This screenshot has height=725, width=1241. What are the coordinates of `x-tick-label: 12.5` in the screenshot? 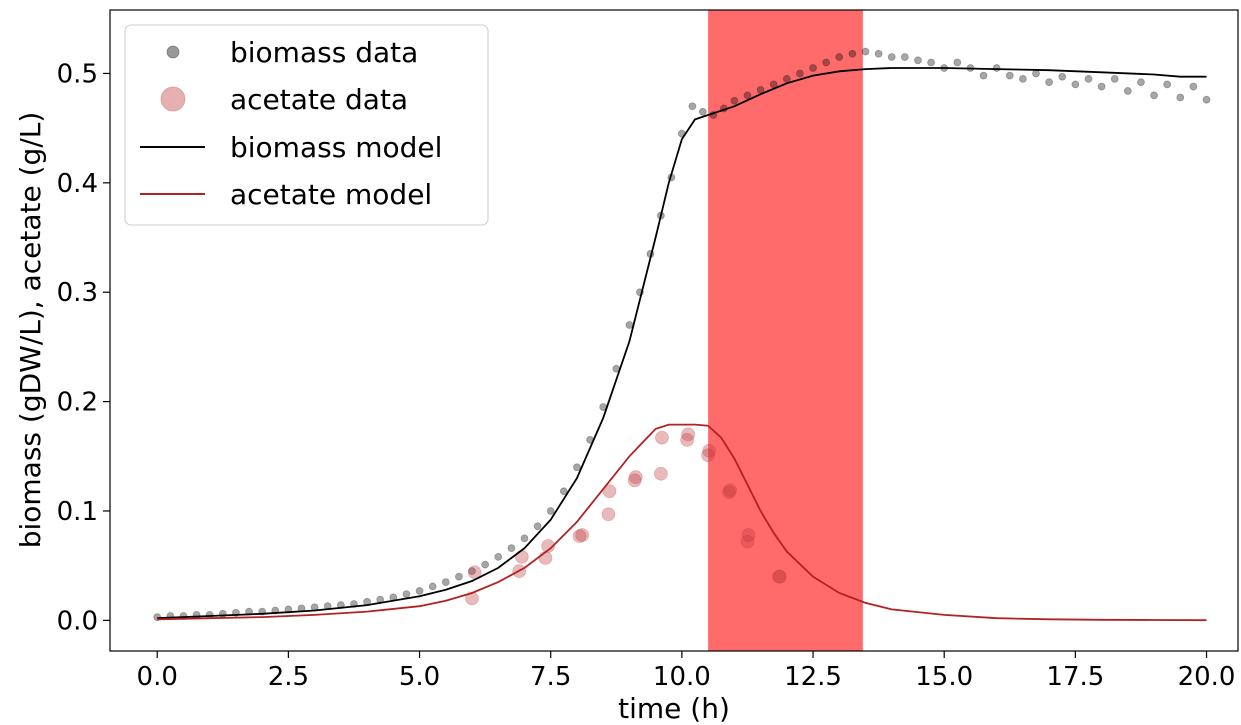 It's located at (813, 677).